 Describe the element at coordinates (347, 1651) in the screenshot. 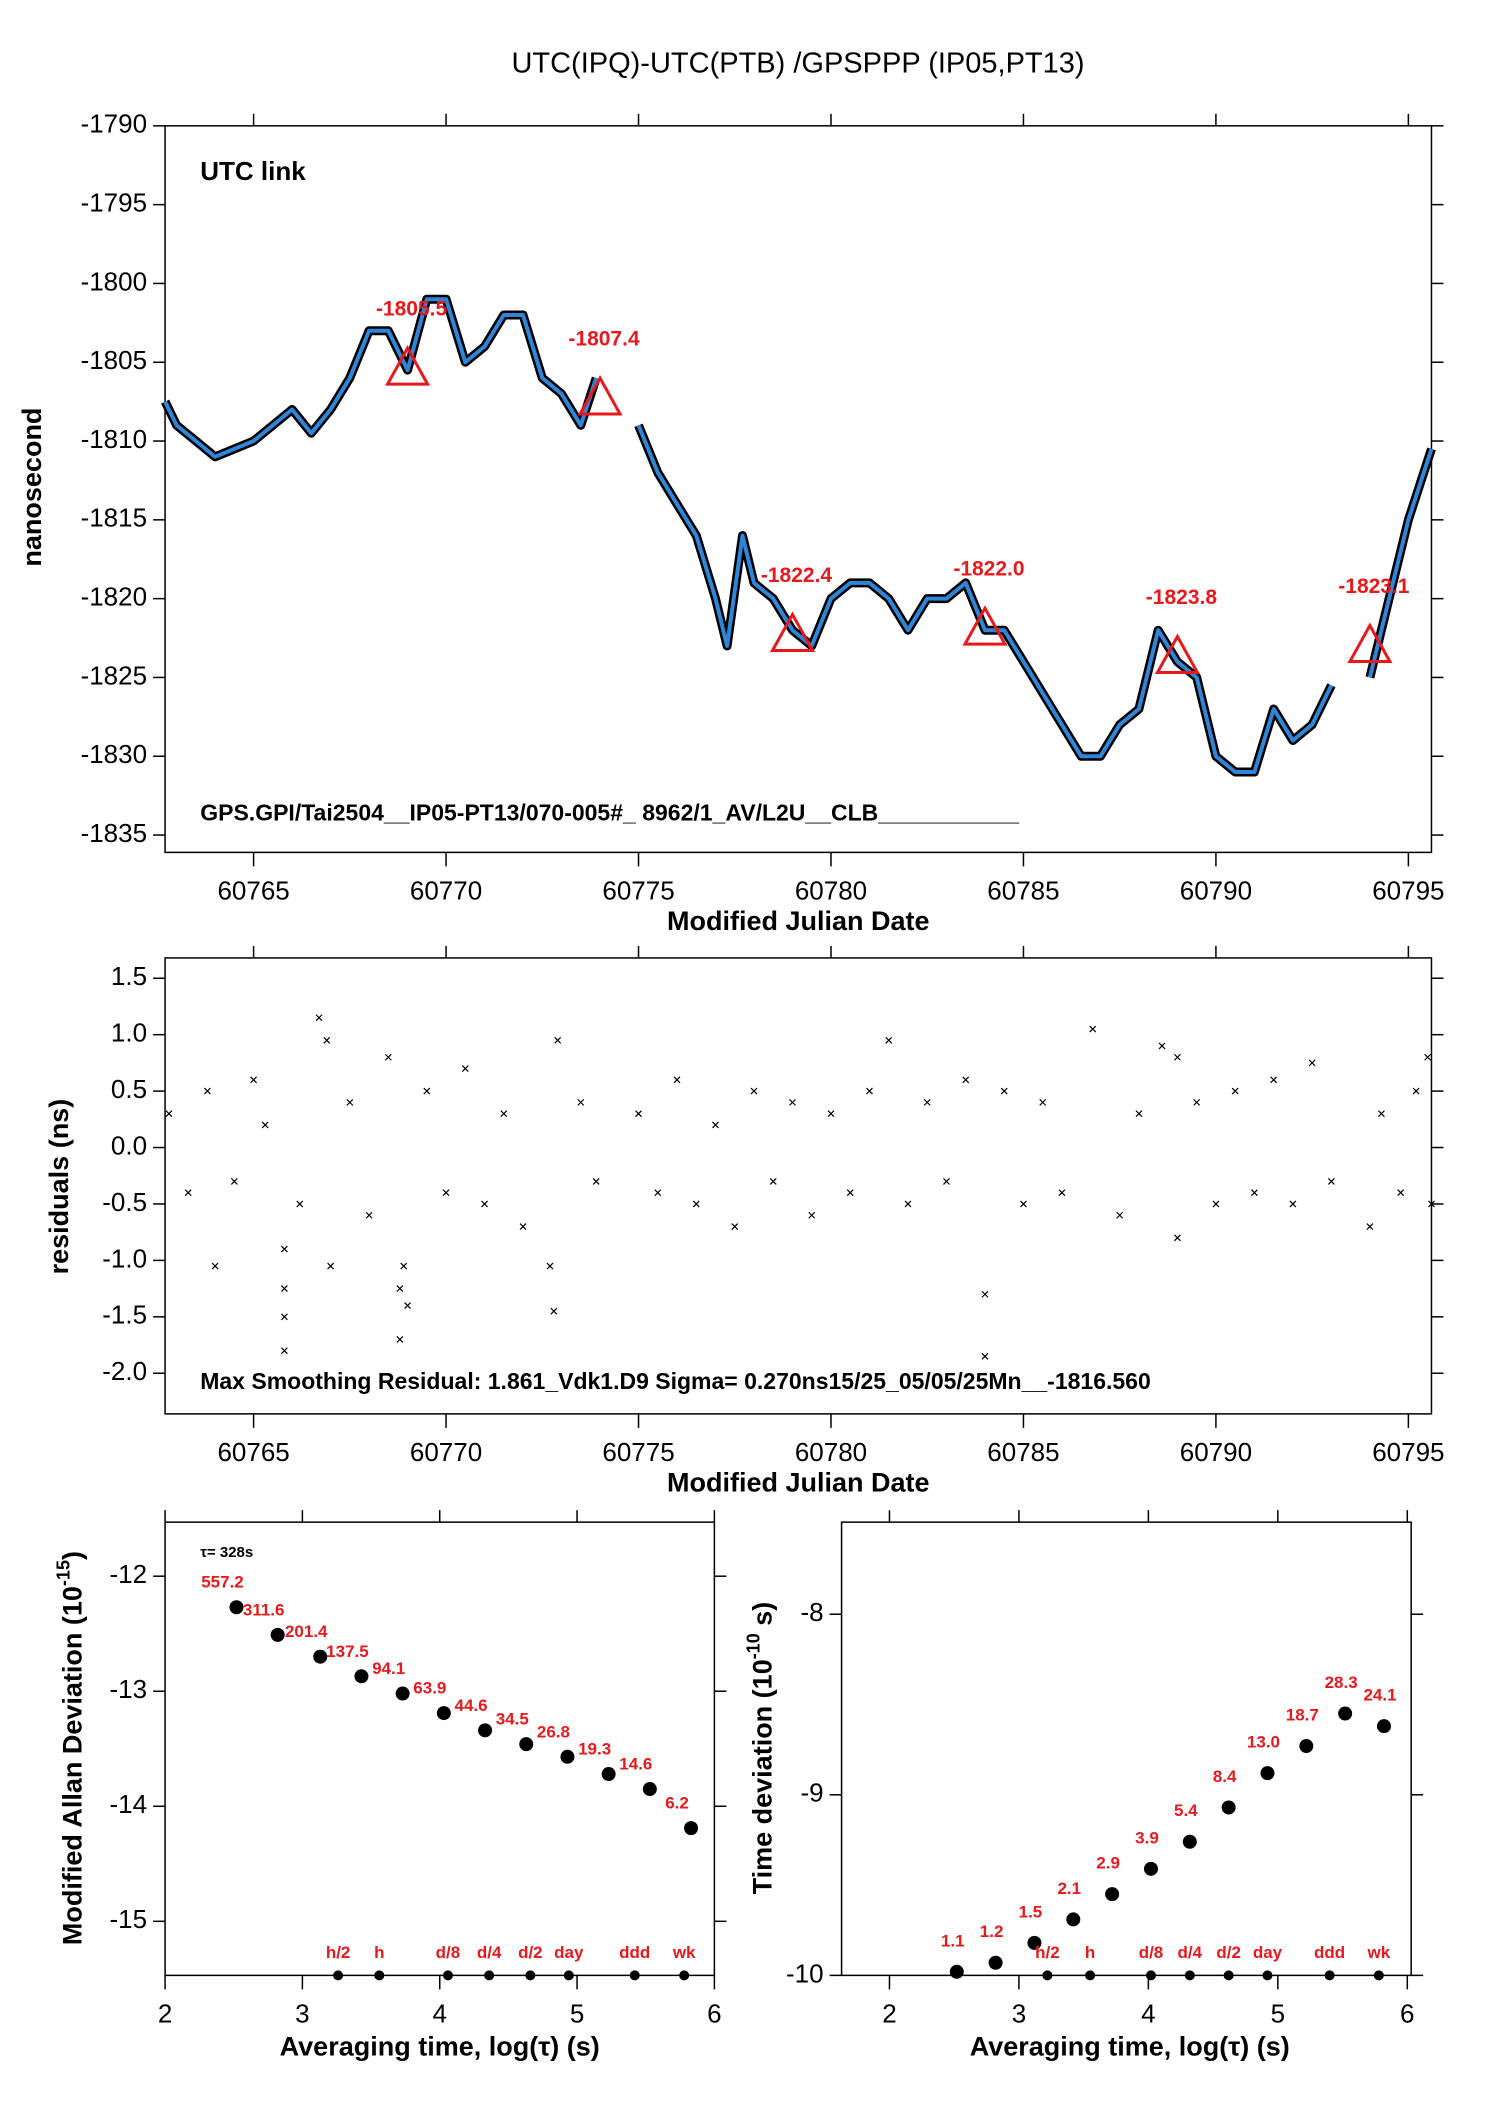

I see `point-label: 137.5` at that location.